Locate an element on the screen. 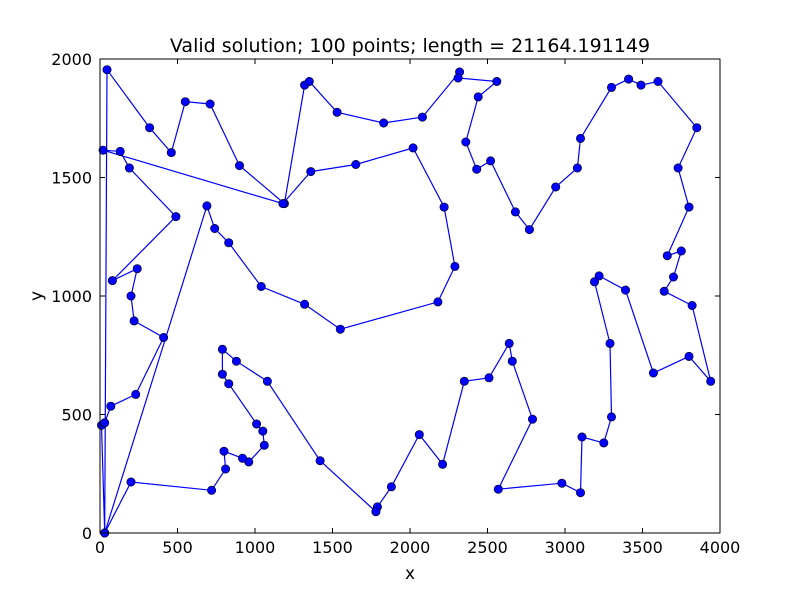  y-tick-label: 500 is located at coordinates (76, 415).